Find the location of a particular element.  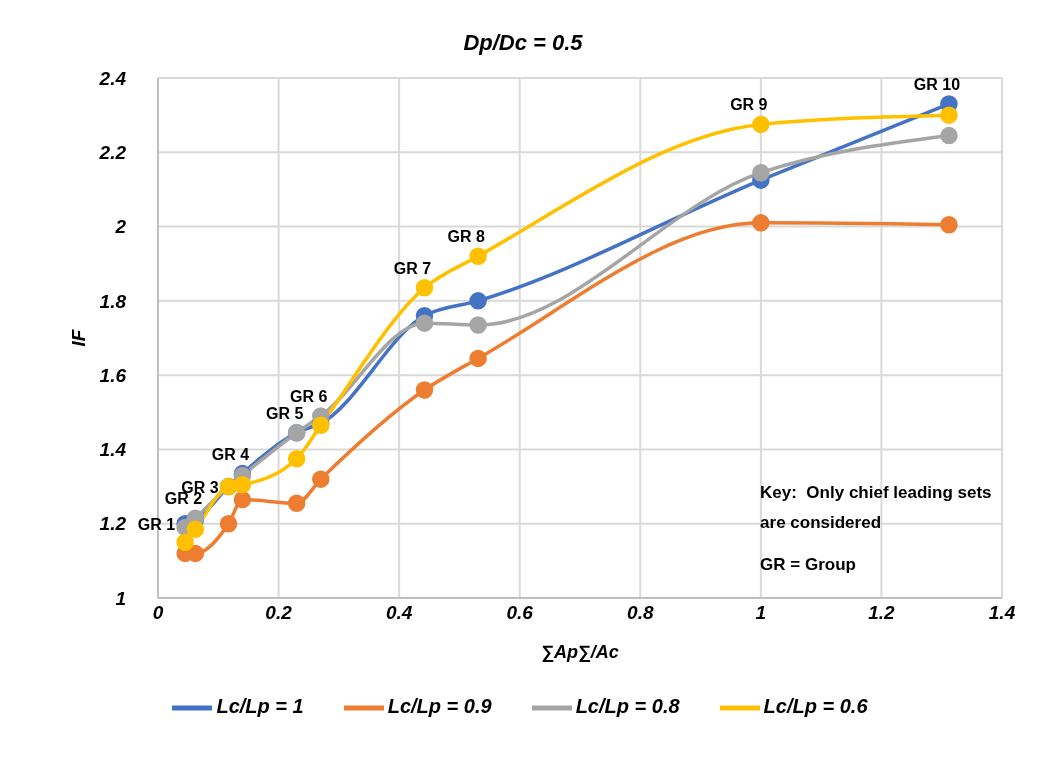

legend-label: Lc/Lp = 0.6 is located at coordinates (815, 706).